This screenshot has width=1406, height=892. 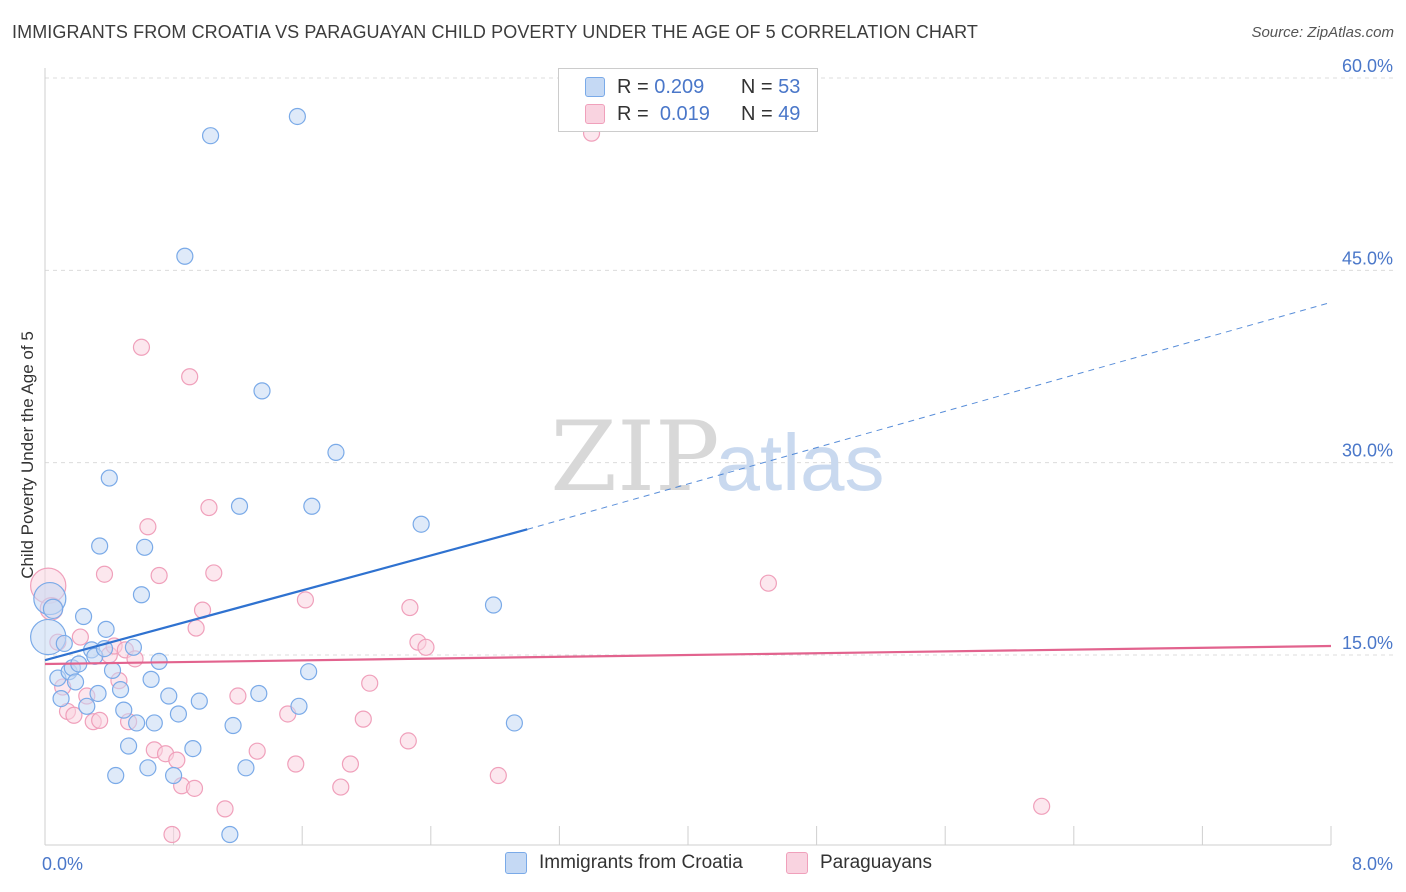 I want to click on legend-row-croatia: R = 0.209 N = 53, so click(x=692, y=87).